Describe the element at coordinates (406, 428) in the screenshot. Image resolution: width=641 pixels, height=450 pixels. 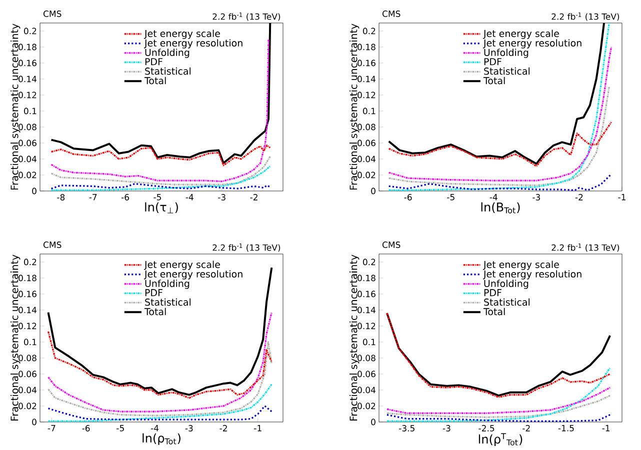
I see `x-tick-label: -3.5` at that location.